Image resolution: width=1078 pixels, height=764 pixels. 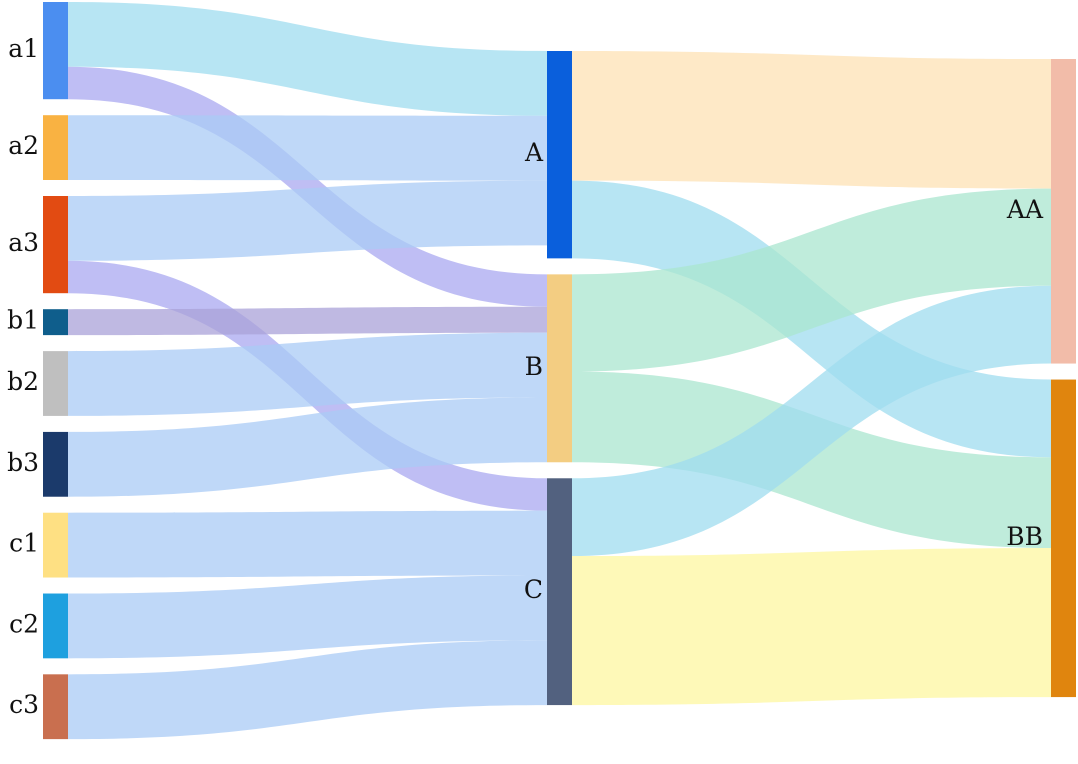 I want to click on node-b3, so click(x=55, y=464).